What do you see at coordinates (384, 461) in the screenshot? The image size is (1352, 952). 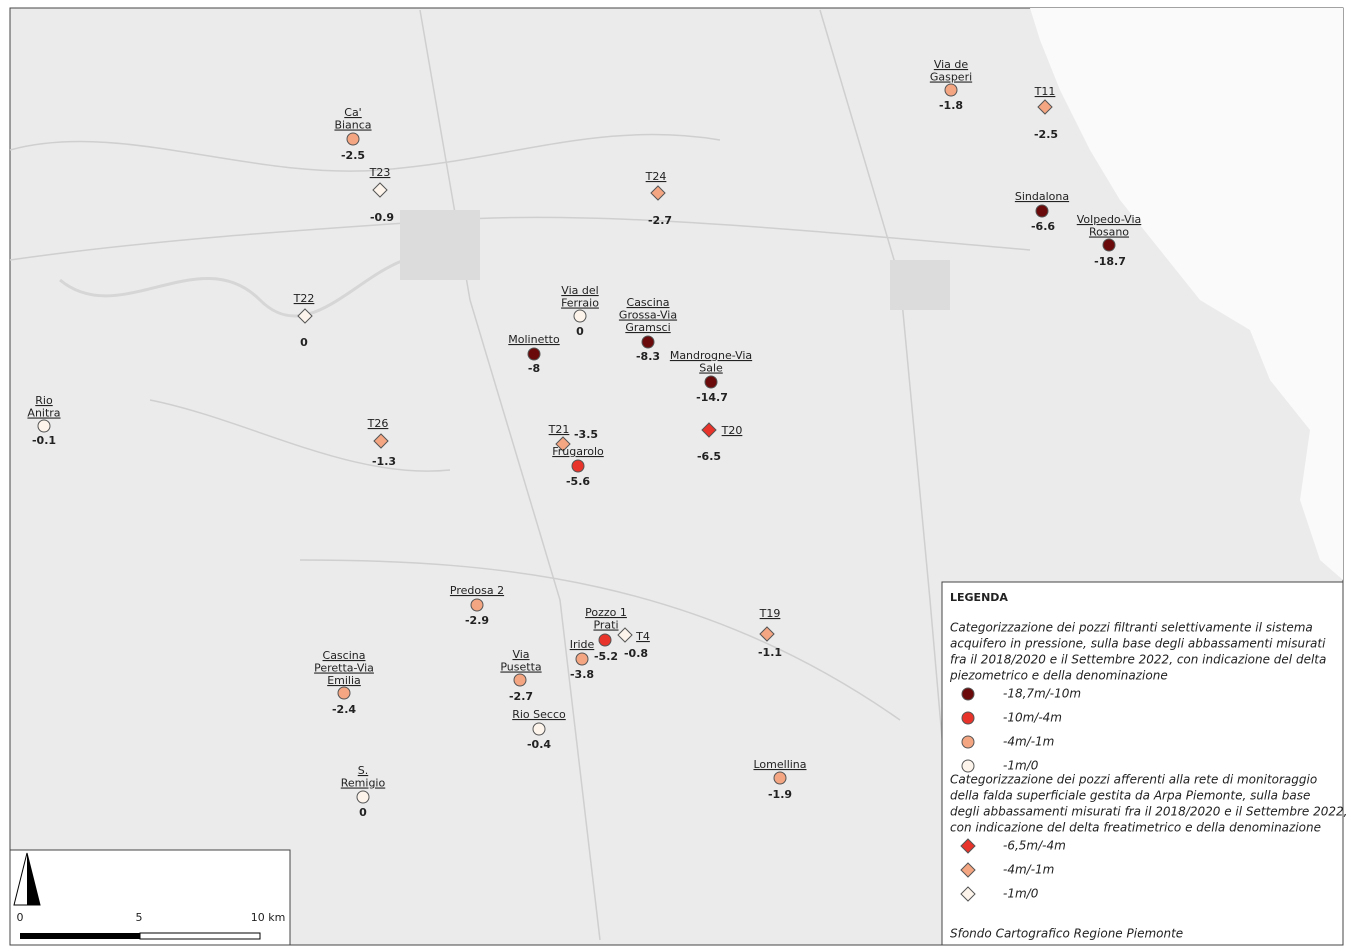 I see `well-value: -1.3` at bounding box center [384, 461].